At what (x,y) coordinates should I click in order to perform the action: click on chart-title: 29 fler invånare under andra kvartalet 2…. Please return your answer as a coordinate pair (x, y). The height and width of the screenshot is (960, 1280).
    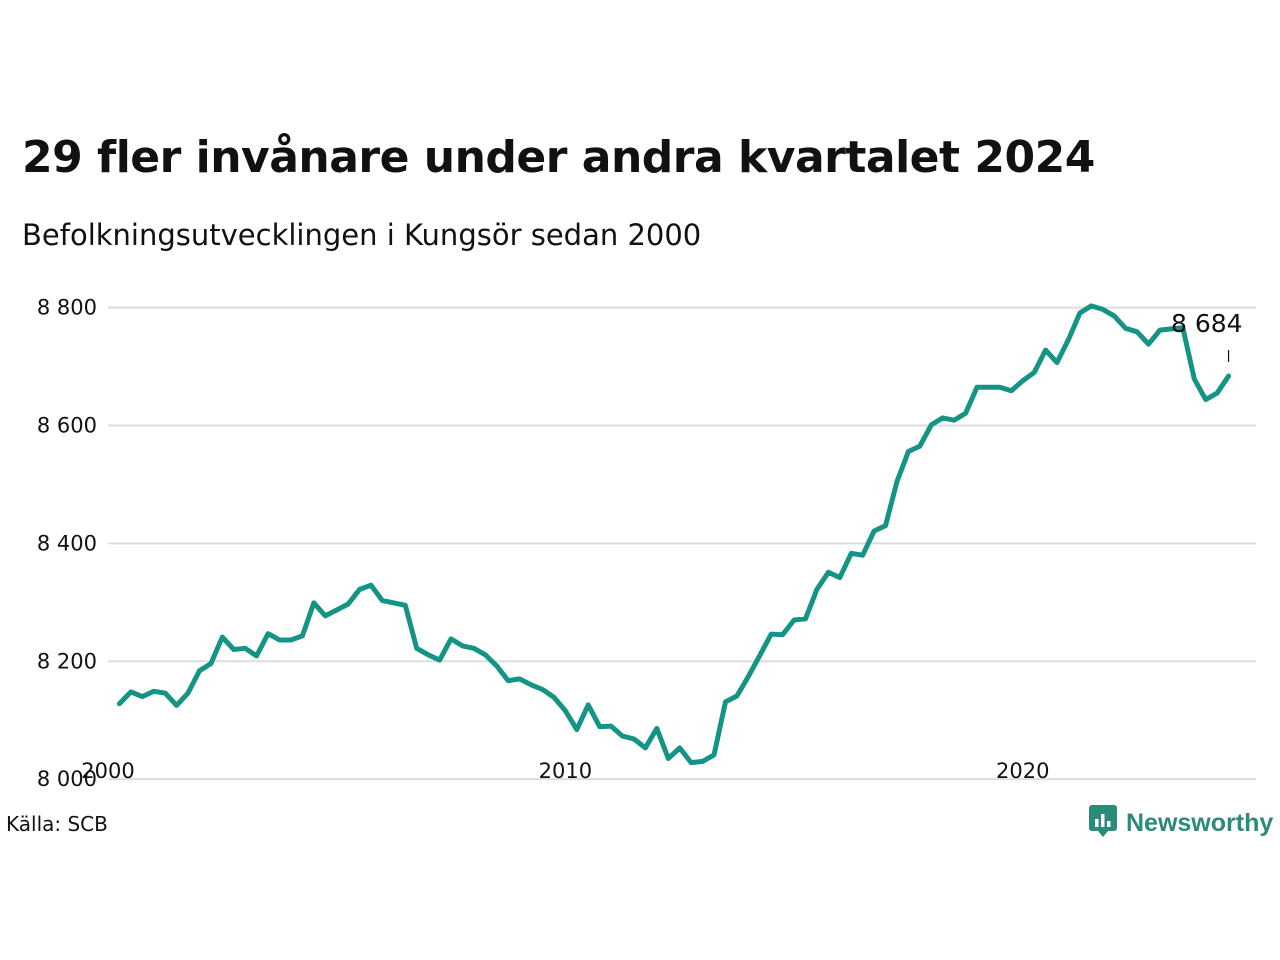
    Looking at the image, I should click on (558, 157).